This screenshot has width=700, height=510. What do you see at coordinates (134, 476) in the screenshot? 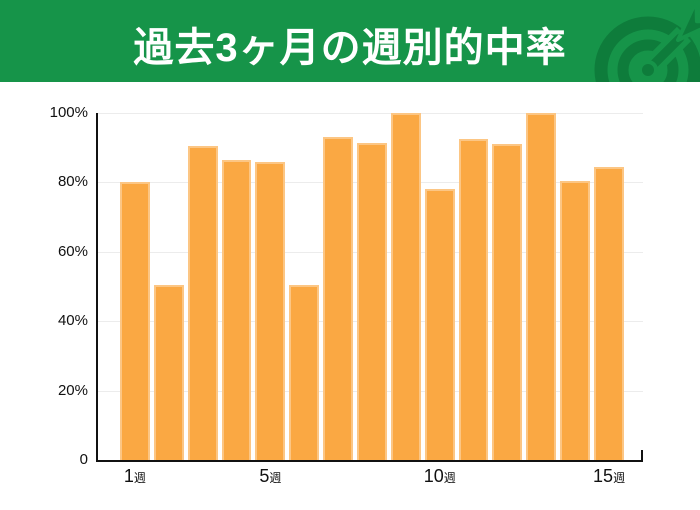
I see `x-tick-label-week-1: 1週` at bounding box center [134, 476].